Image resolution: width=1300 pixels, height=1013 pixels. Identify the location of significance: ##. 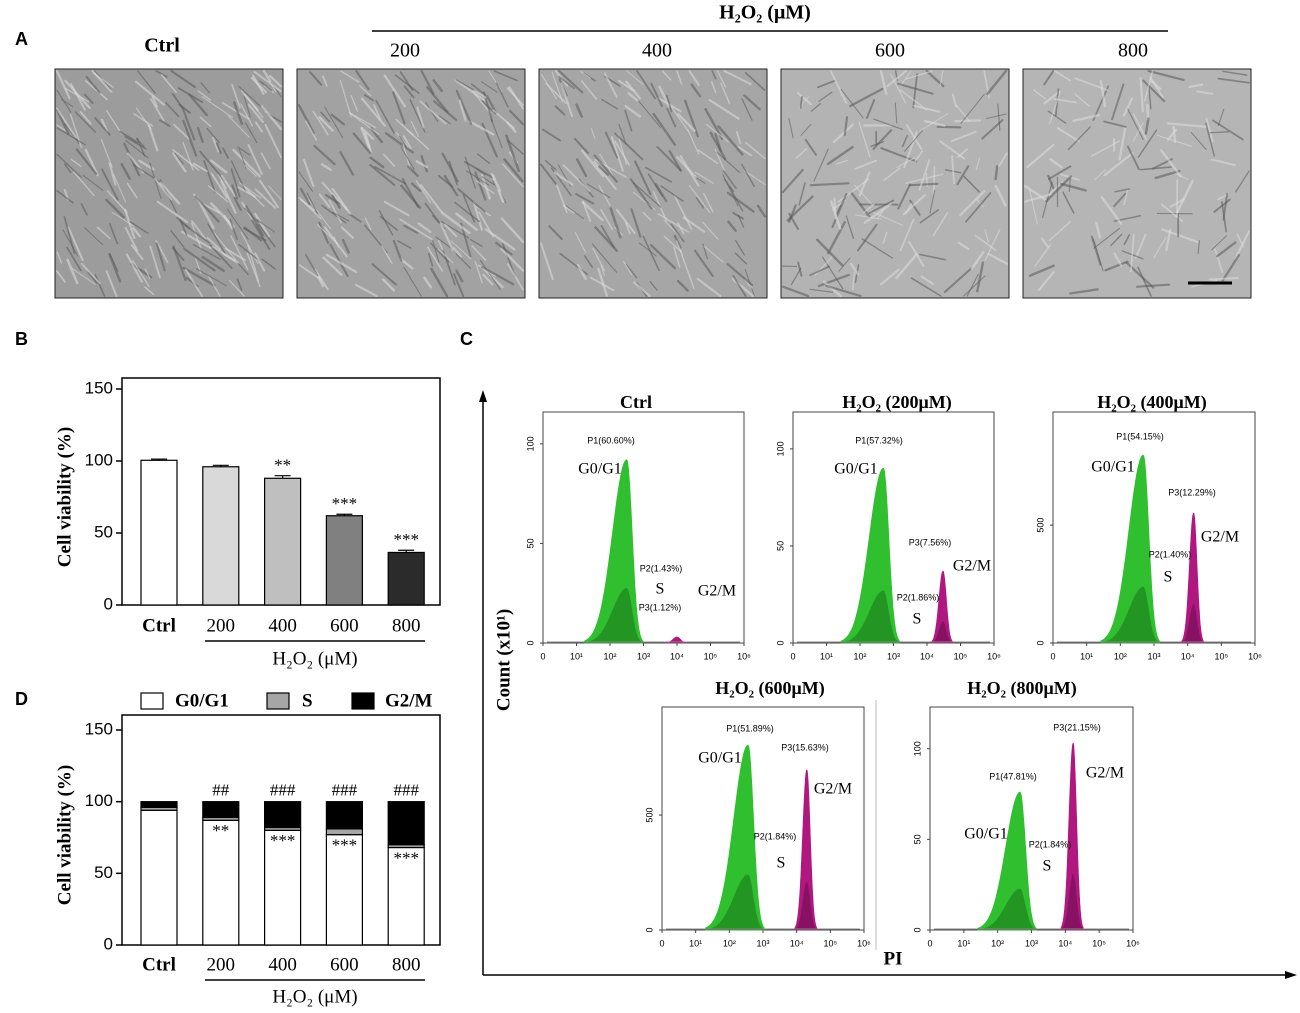
(221, 790).